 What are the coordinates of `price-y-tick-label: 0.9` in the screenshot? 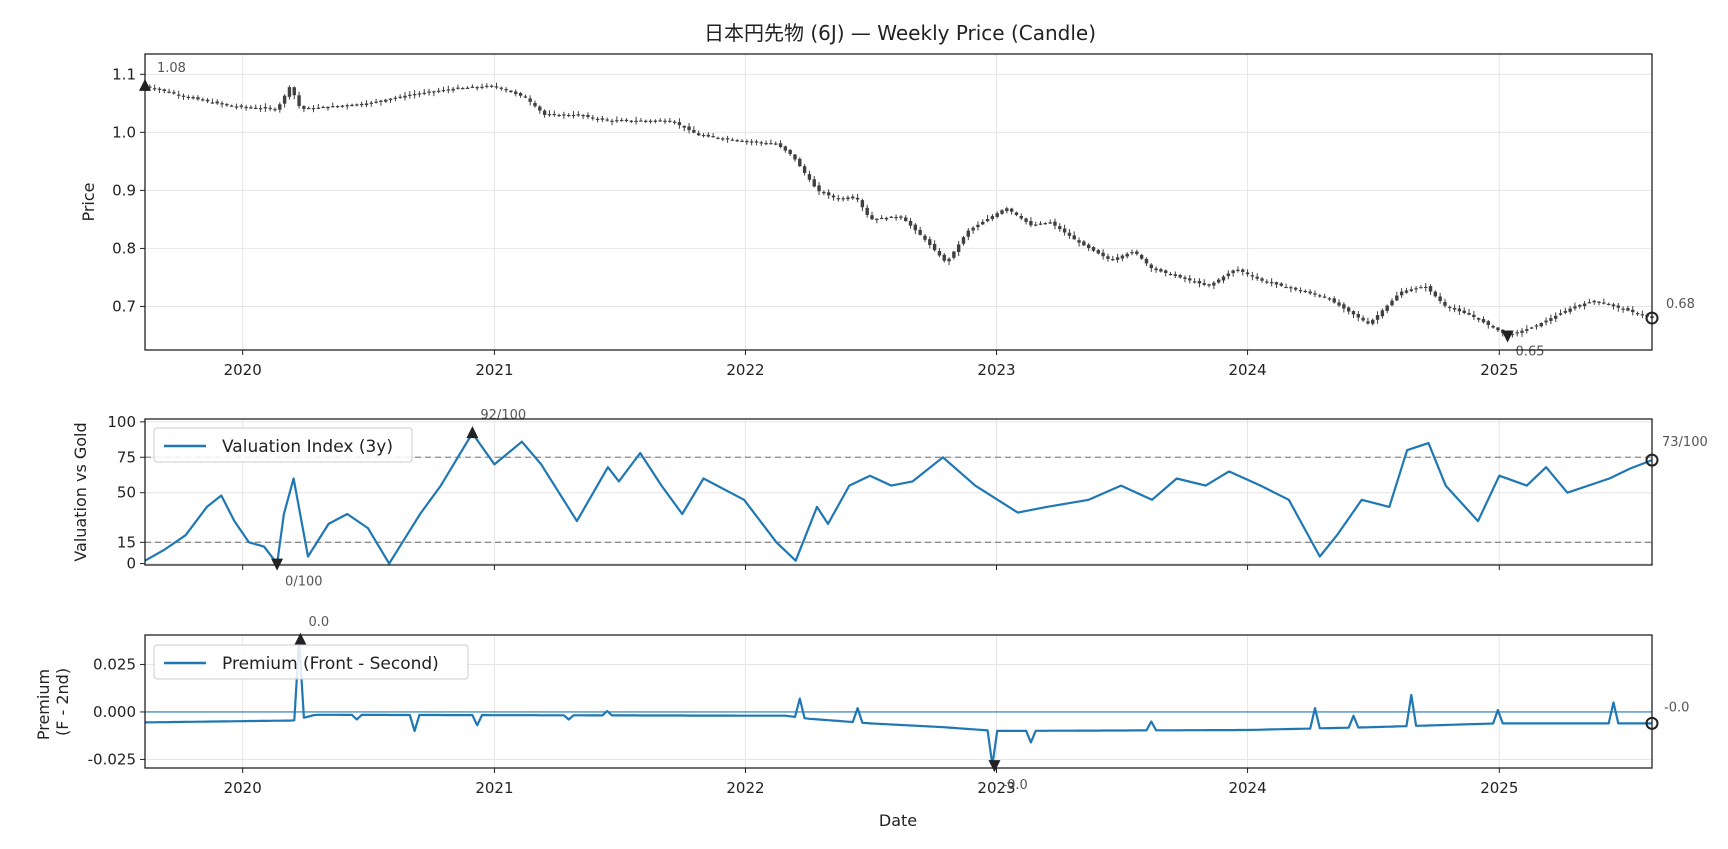 It's located at (124, 190).